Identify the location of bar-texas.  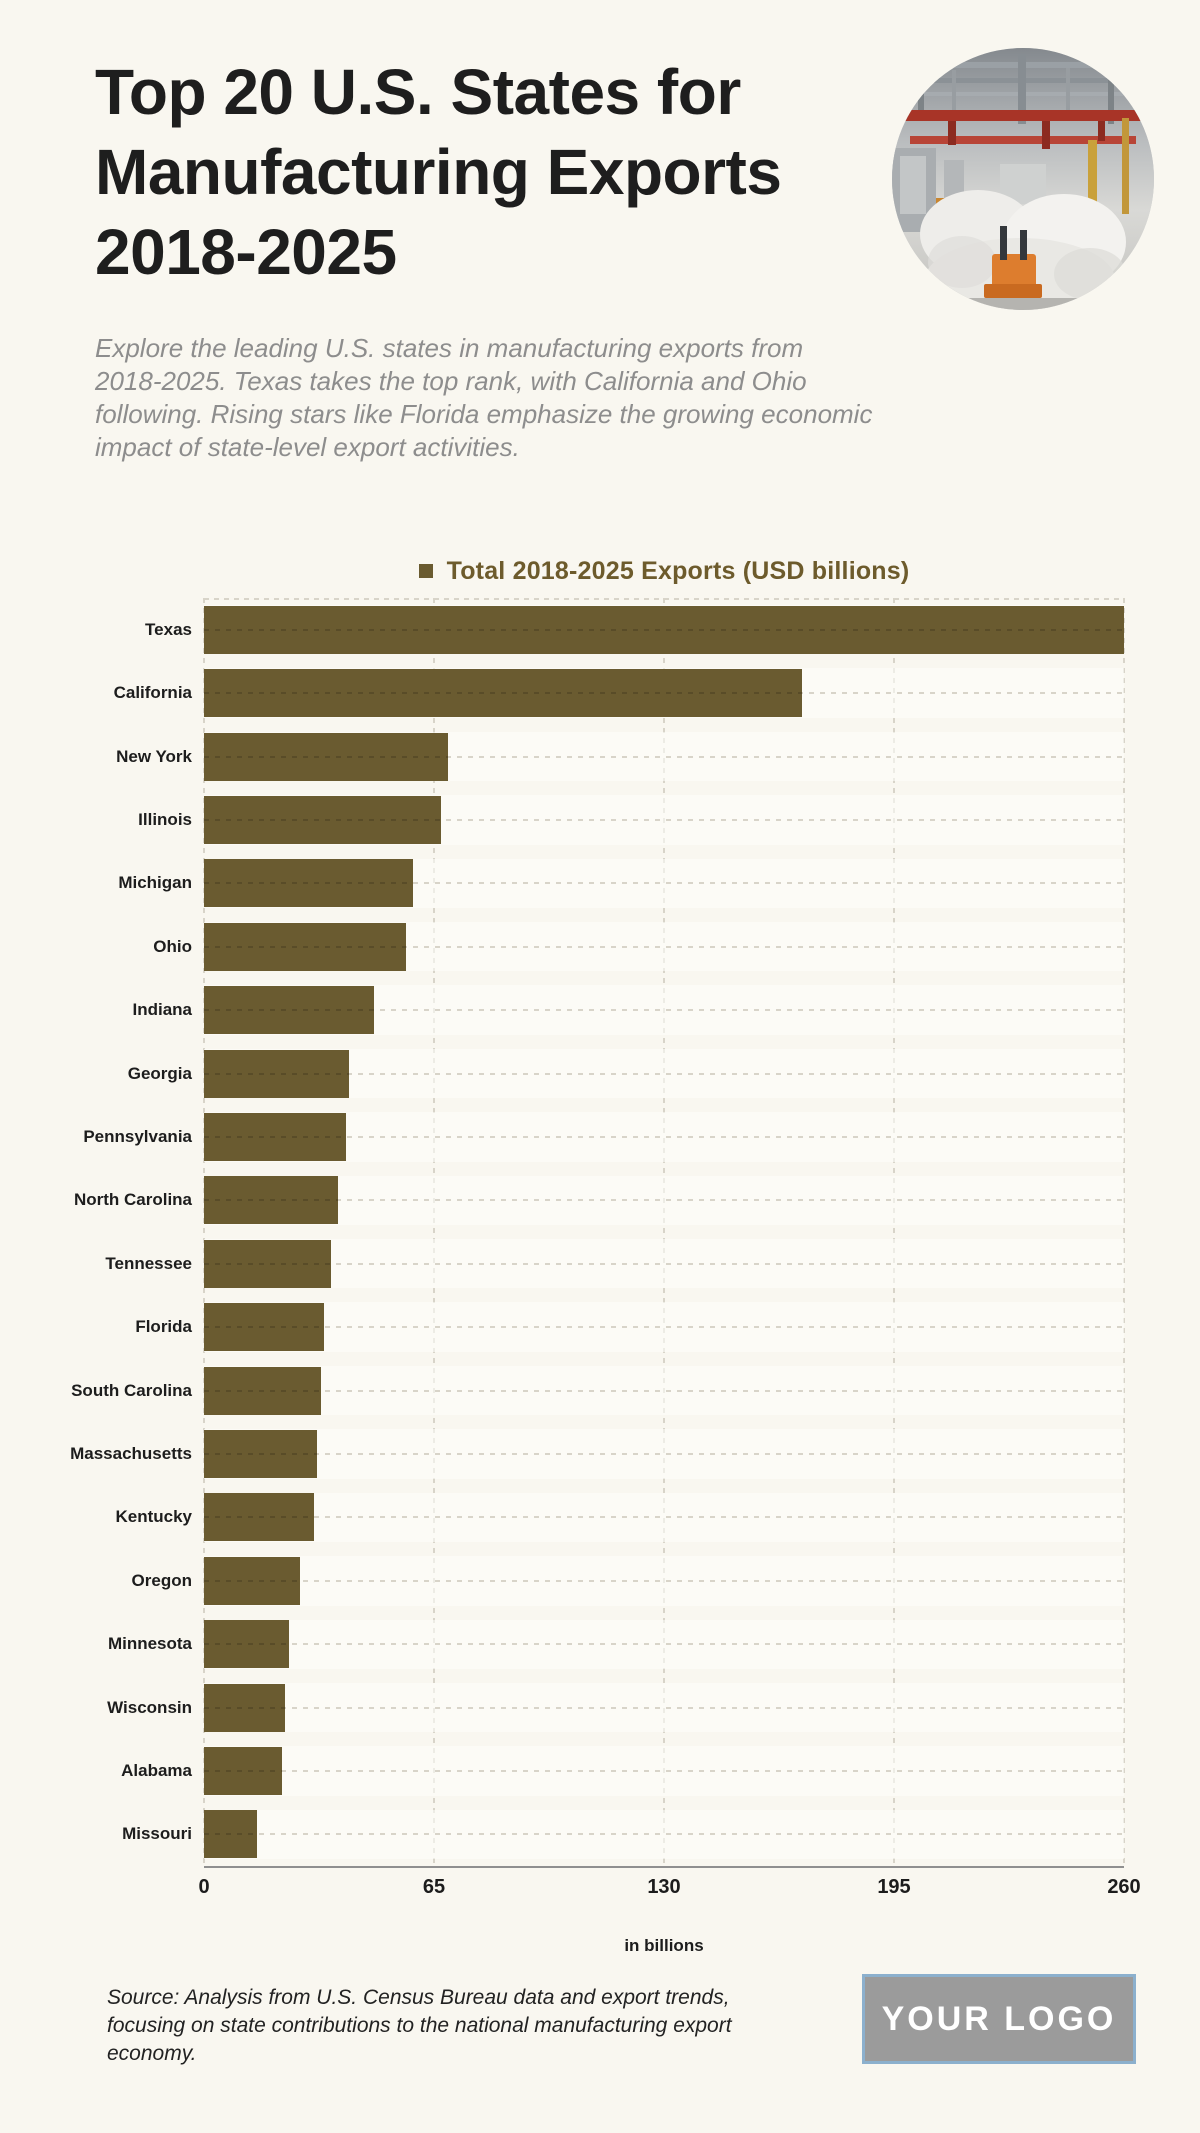
(664, 629).